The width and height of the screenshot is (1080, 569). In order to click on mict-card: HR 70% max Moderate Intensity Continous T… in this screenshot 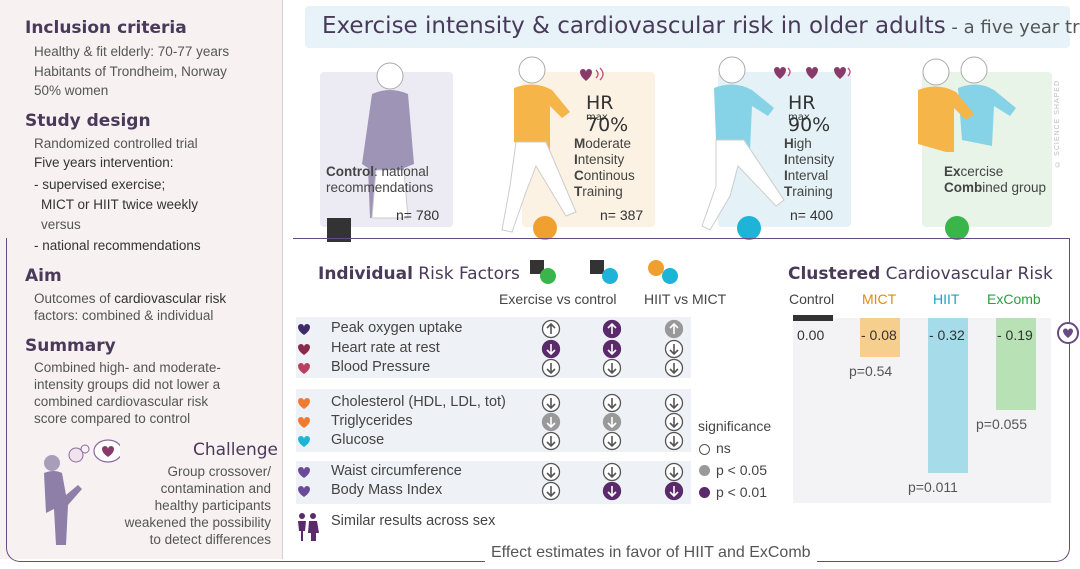, I will do `click(578, 144)`.